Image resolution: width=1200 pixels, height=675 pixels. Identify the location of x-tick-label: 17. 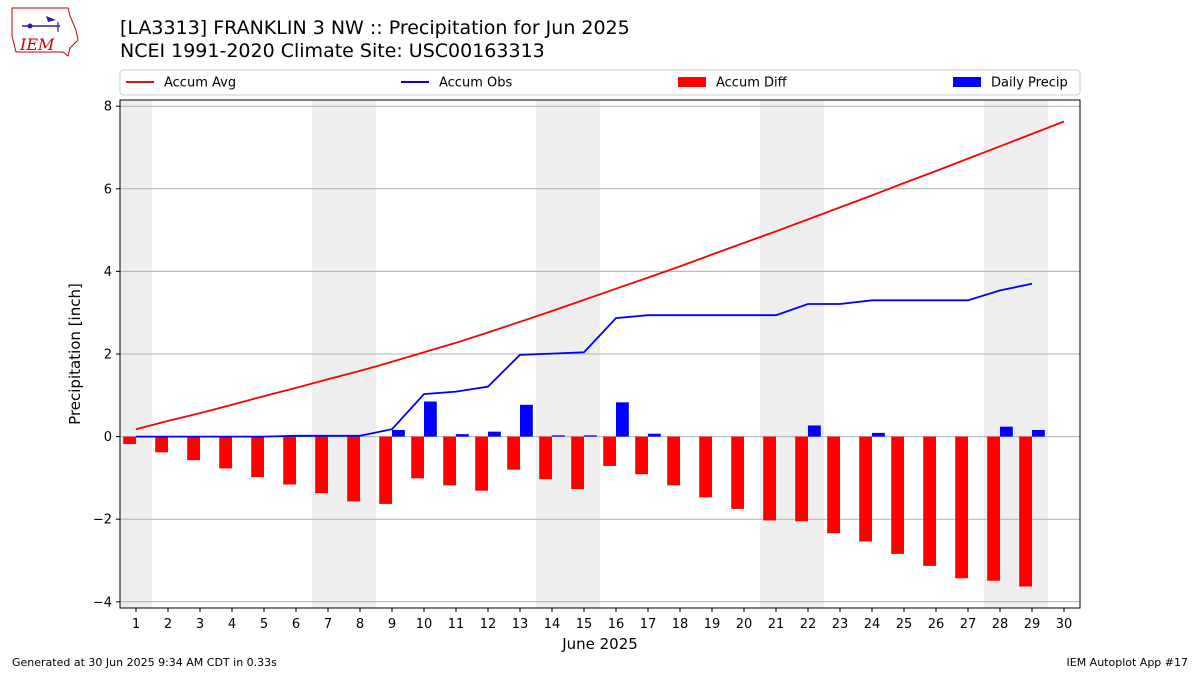
(648, 624).